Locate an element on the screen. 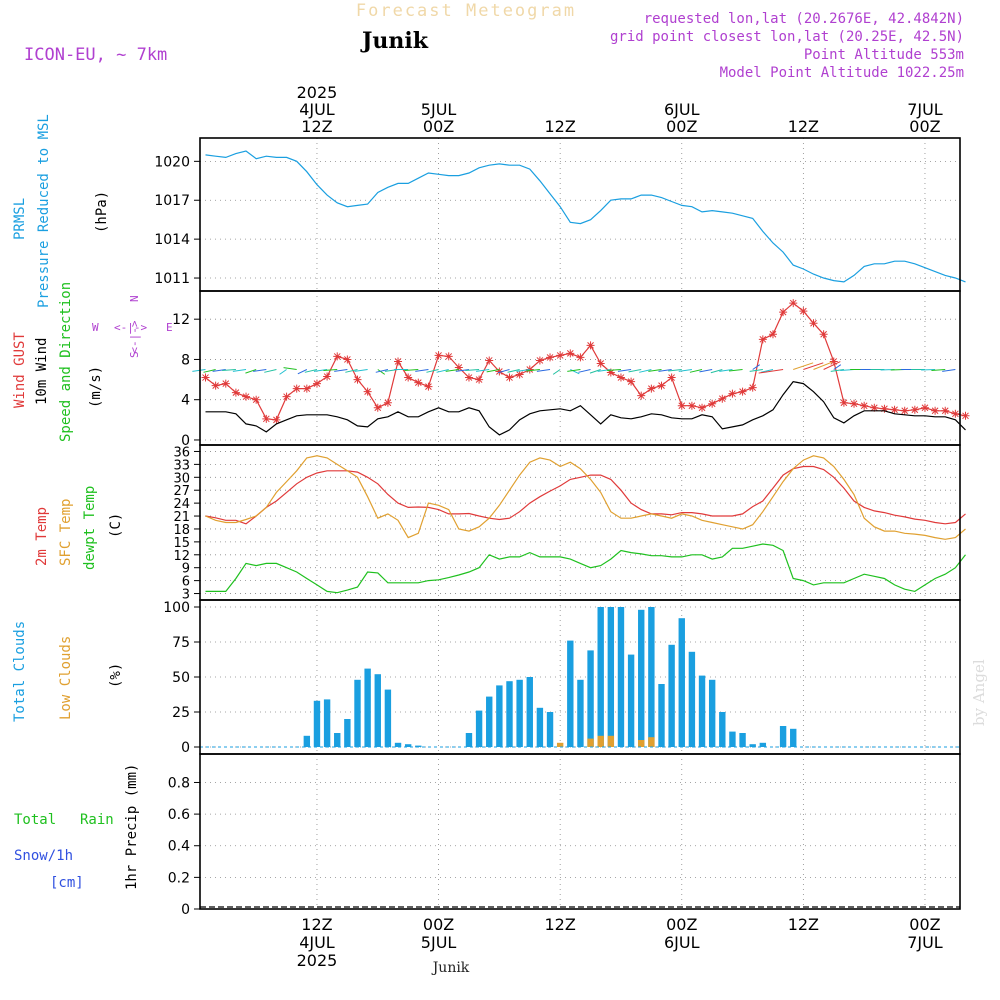 The width and height of the screenshot is (1000, 1000). y-tick-label: 9 is located at coordinates (186, 569).